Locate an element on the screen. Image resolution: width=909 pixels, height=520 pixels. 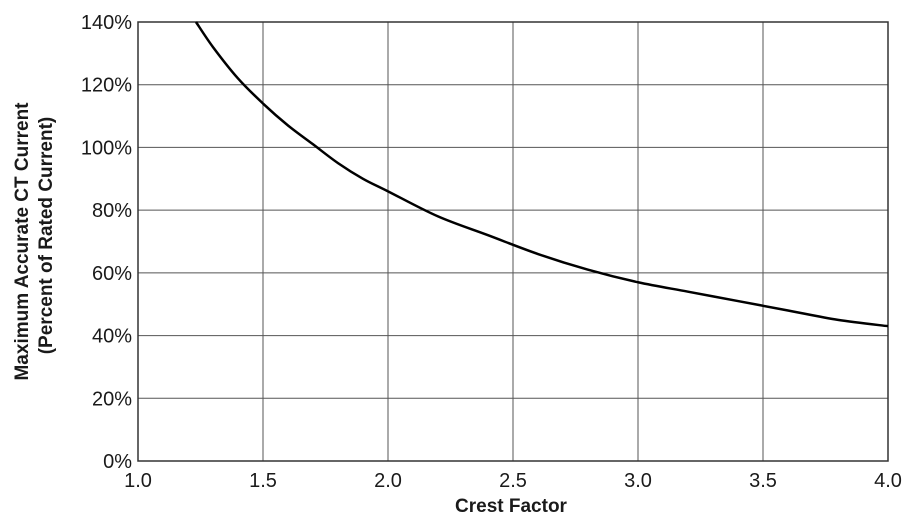
y-tick-label: 60% is located at coordinates (112, 274).